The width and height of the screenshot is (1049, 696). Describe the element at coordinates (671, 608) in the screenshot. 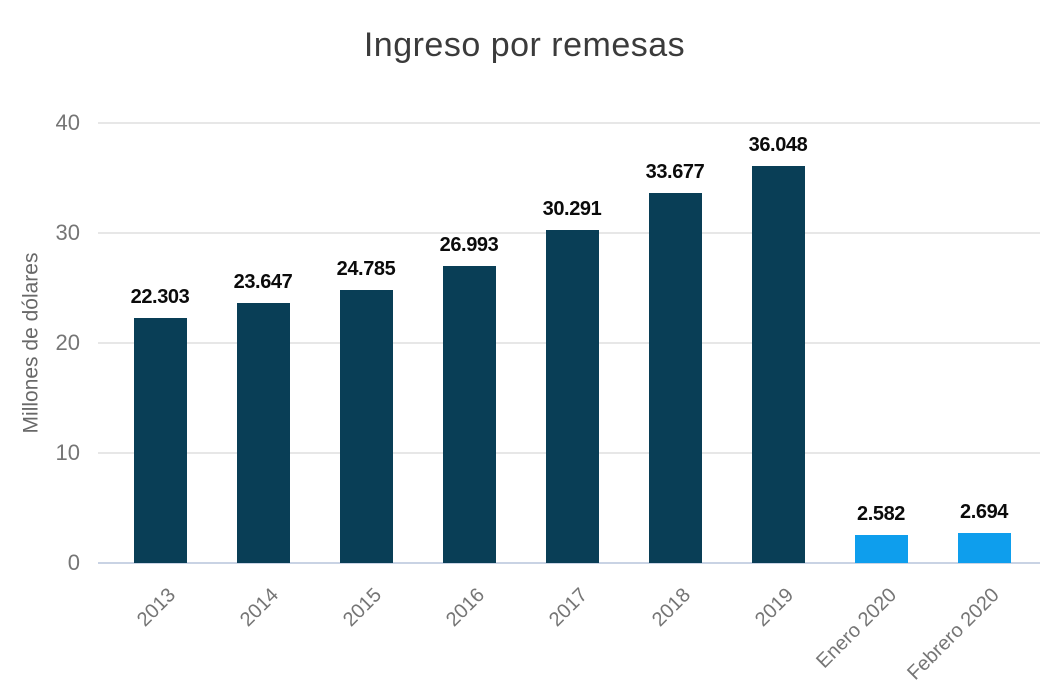

I see `x-tick-label-text: 2018` at that location.